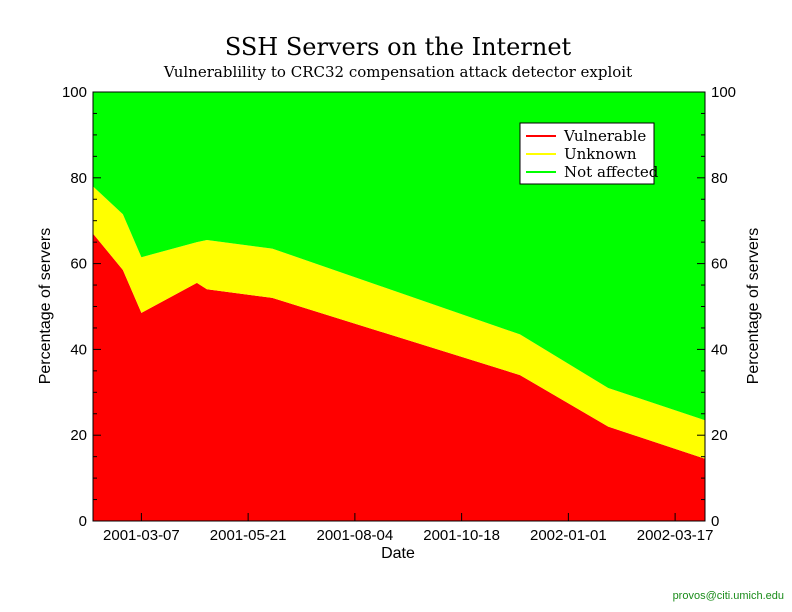  Describe the element at coordinates (611, 172) in the screenshot. I see `legend-label-not-affected: Not affected` at that location.